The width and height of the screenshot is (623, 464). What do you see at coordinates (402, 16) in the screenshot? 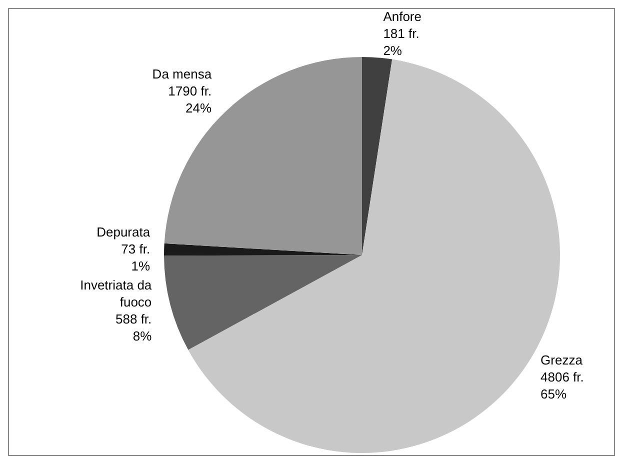
I see `slice-label: Anfore` at bounding box center [402, 16].